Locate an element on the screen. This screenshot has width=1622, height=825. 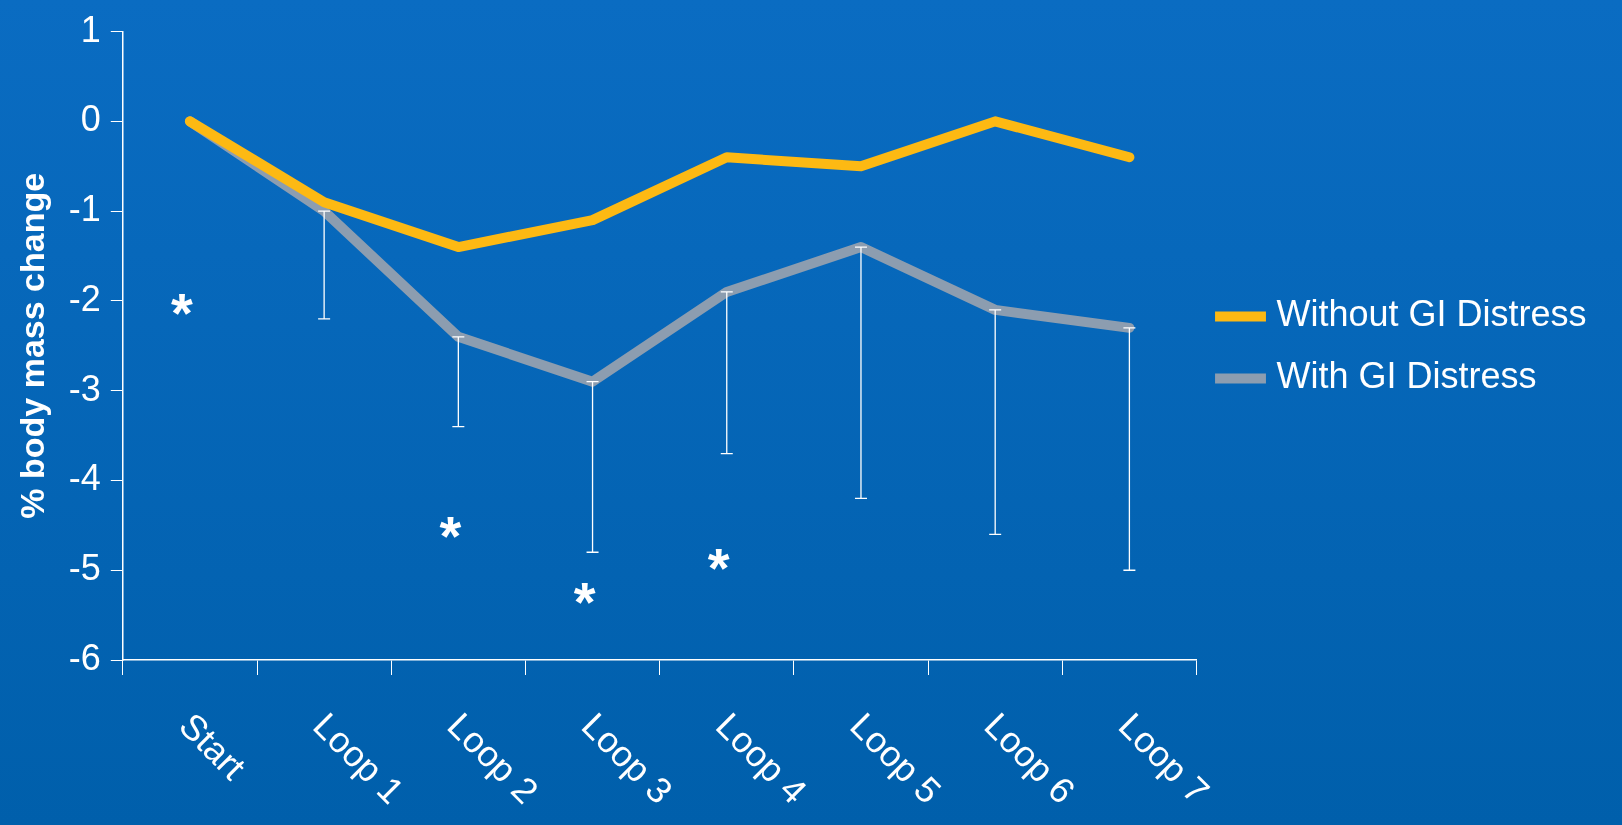
y-axis-title: % body mass change is located at coordinates (31, 345).